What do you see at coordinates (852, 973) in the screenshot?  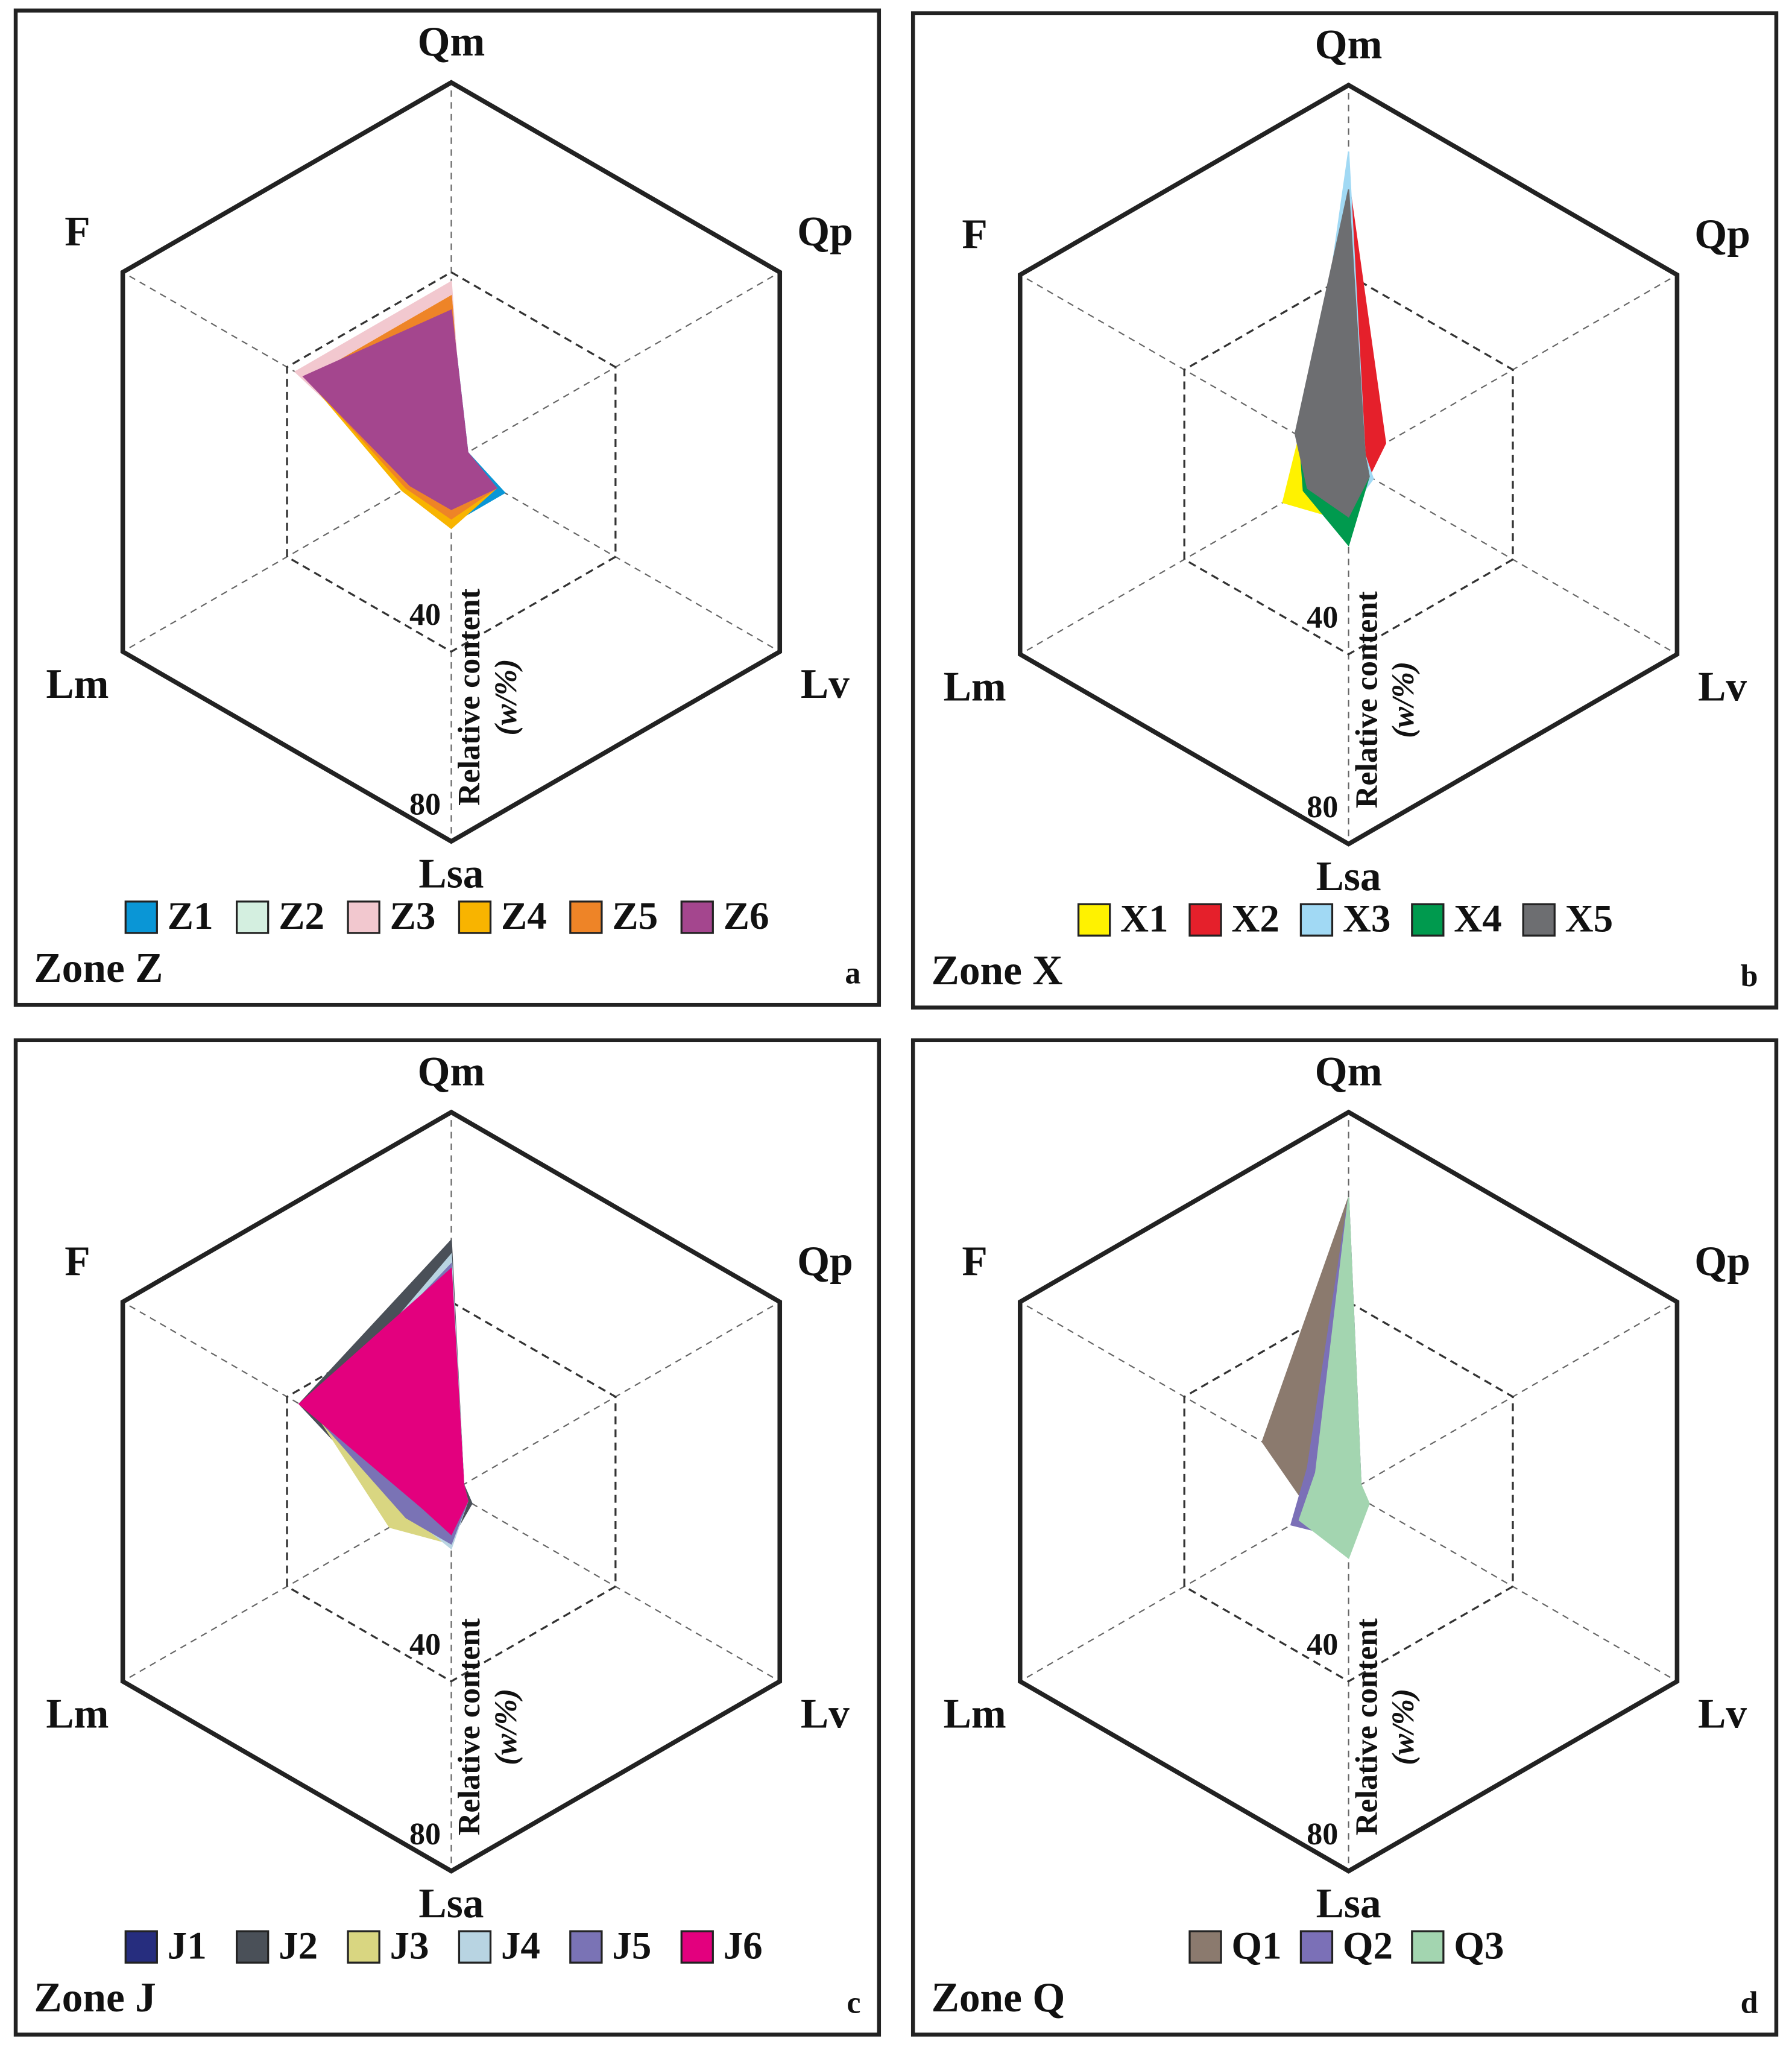 I see `panel-label: a` at bounding box center [852, 973].